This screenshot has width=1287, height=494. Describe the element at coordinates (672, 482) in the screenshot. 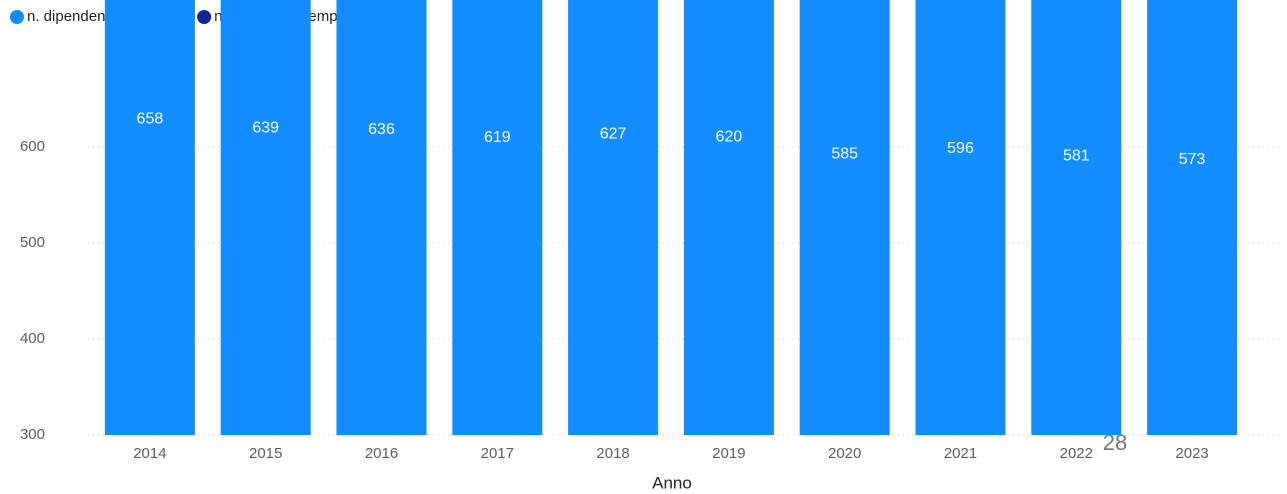

I see `x-axis-label: Anno` at that location.